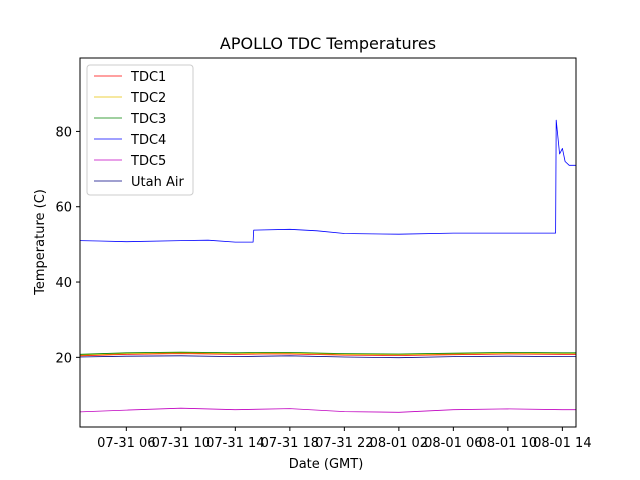 Image resolution: width=640 pixels, height=480 pixels. Describe the element at coordinates (326, 464) in the screenshot. I see `x-axis-label: Date (GMT)` at that location.